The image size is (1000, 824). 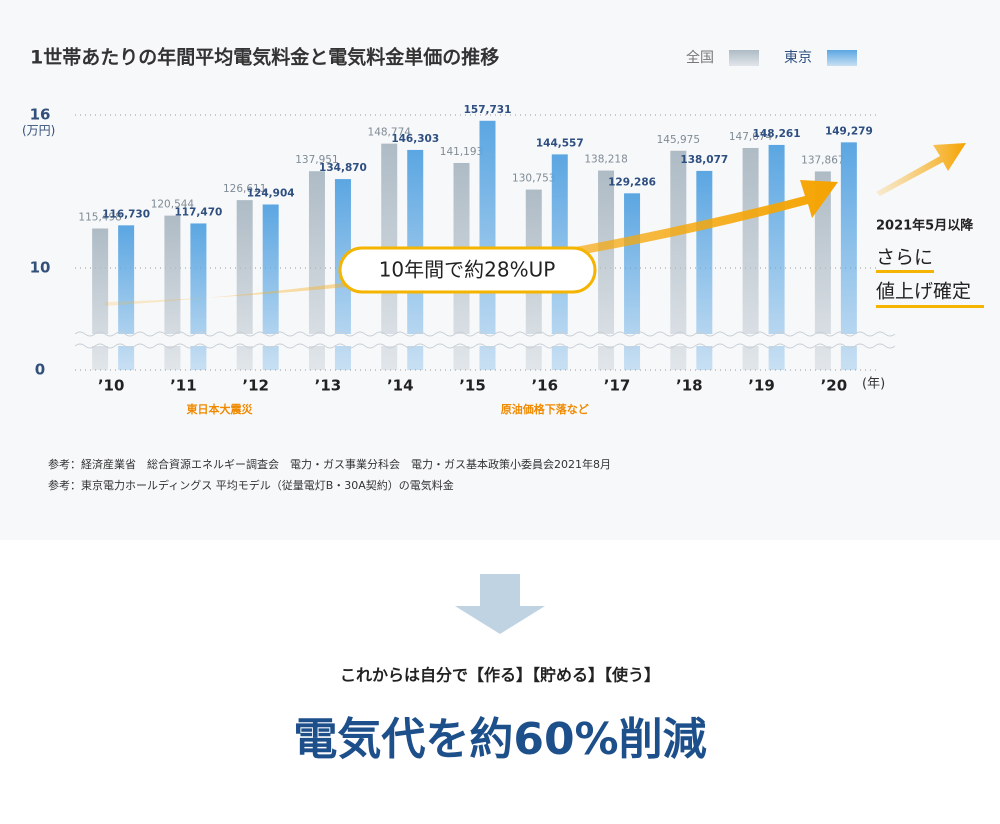 I want to click on source: 参考：東京電力ホールディングス 平均モデル（従量電灯B・30A契約）の電気料金, so click(x=251, y=485).